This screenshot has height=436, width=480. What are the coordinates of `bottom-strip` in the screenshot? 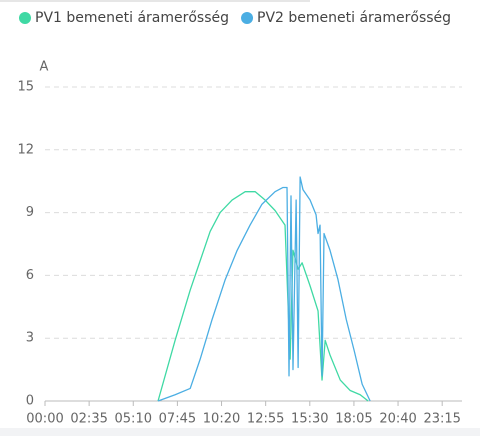 It's located at (240, 432).